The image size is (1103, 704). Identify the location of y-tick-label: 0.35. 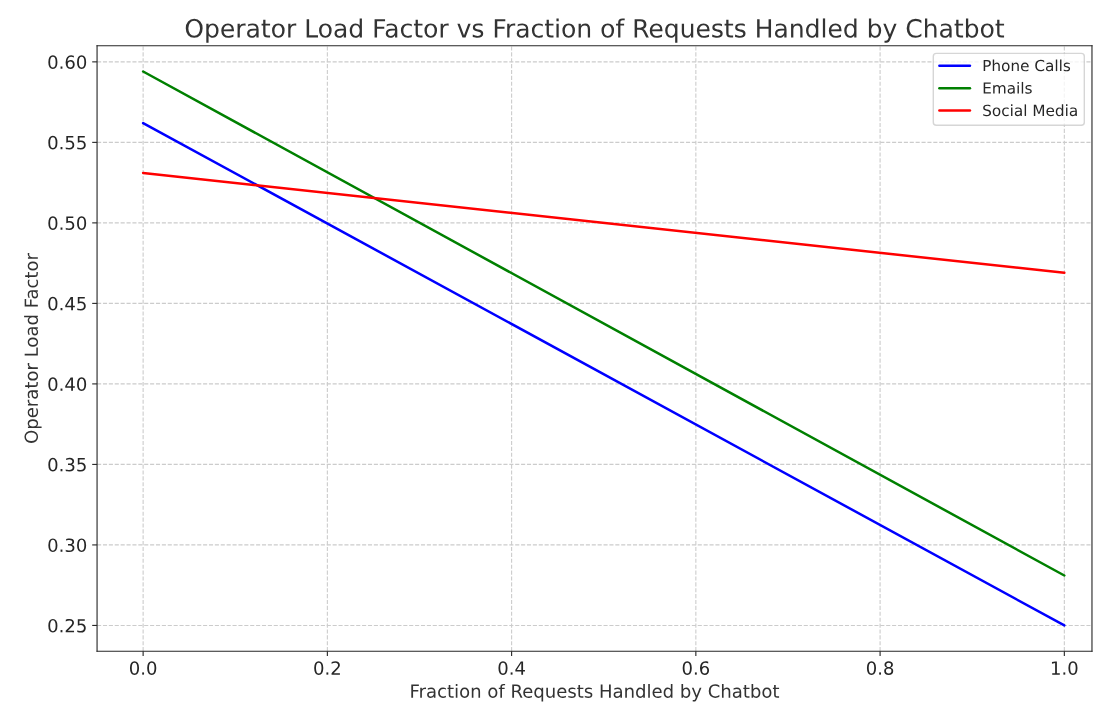
(67, 464).